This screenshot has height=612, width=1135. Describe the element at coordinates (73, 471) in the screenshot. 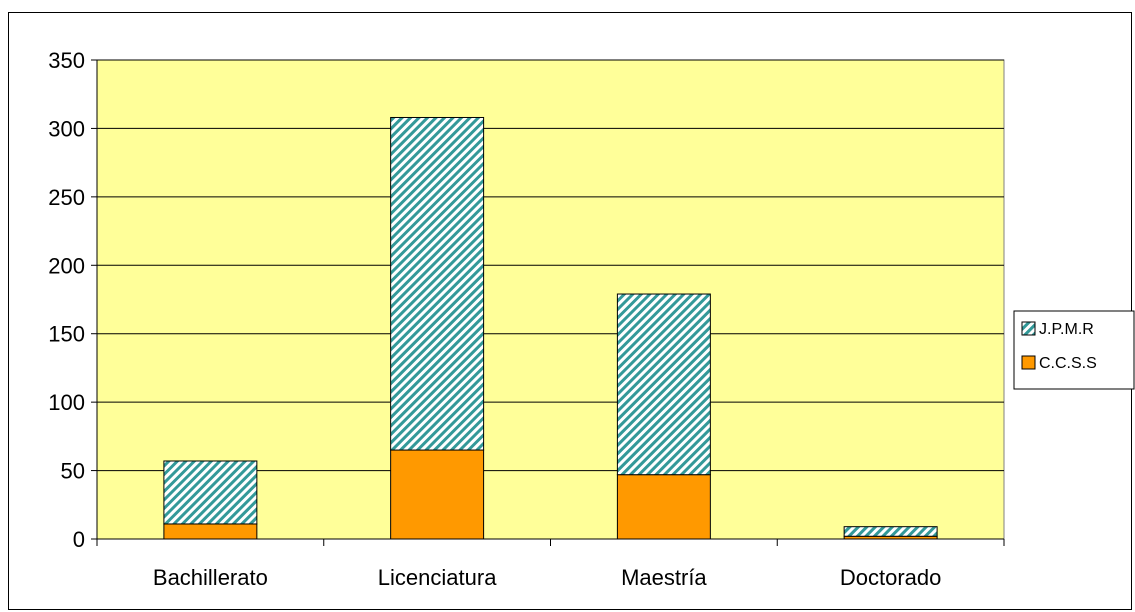

I see `y-tick-label: 50` at that location.